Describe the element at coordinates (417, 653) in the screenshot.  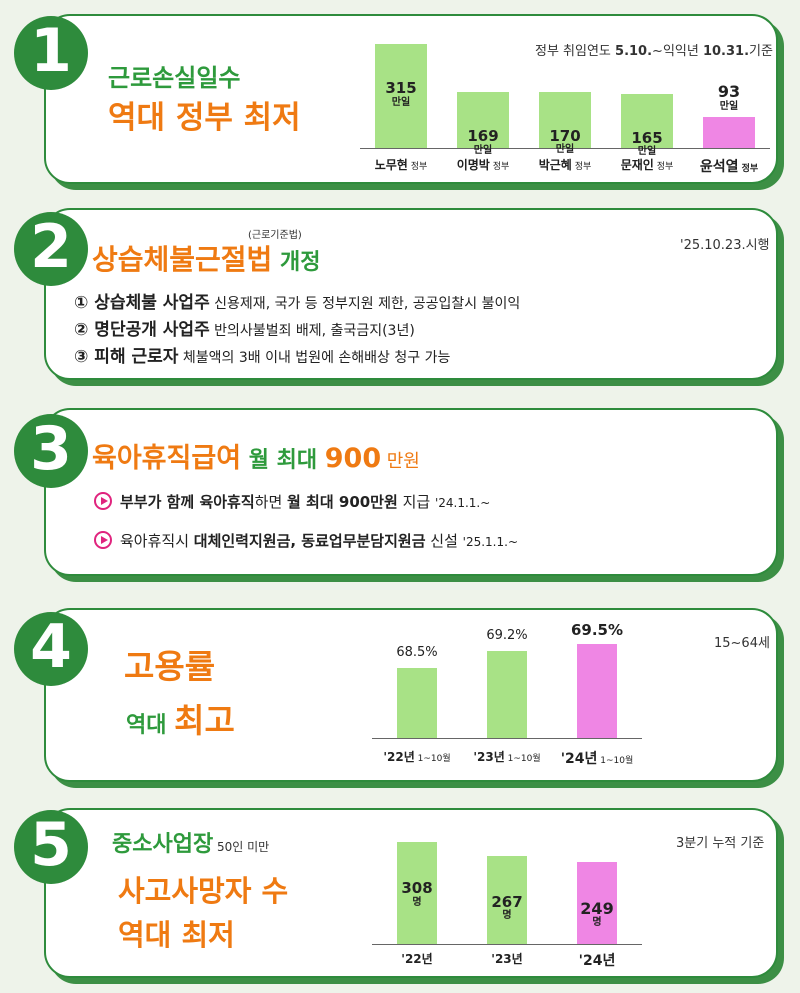
I see `chart-value-label: 68.5%` at that location.